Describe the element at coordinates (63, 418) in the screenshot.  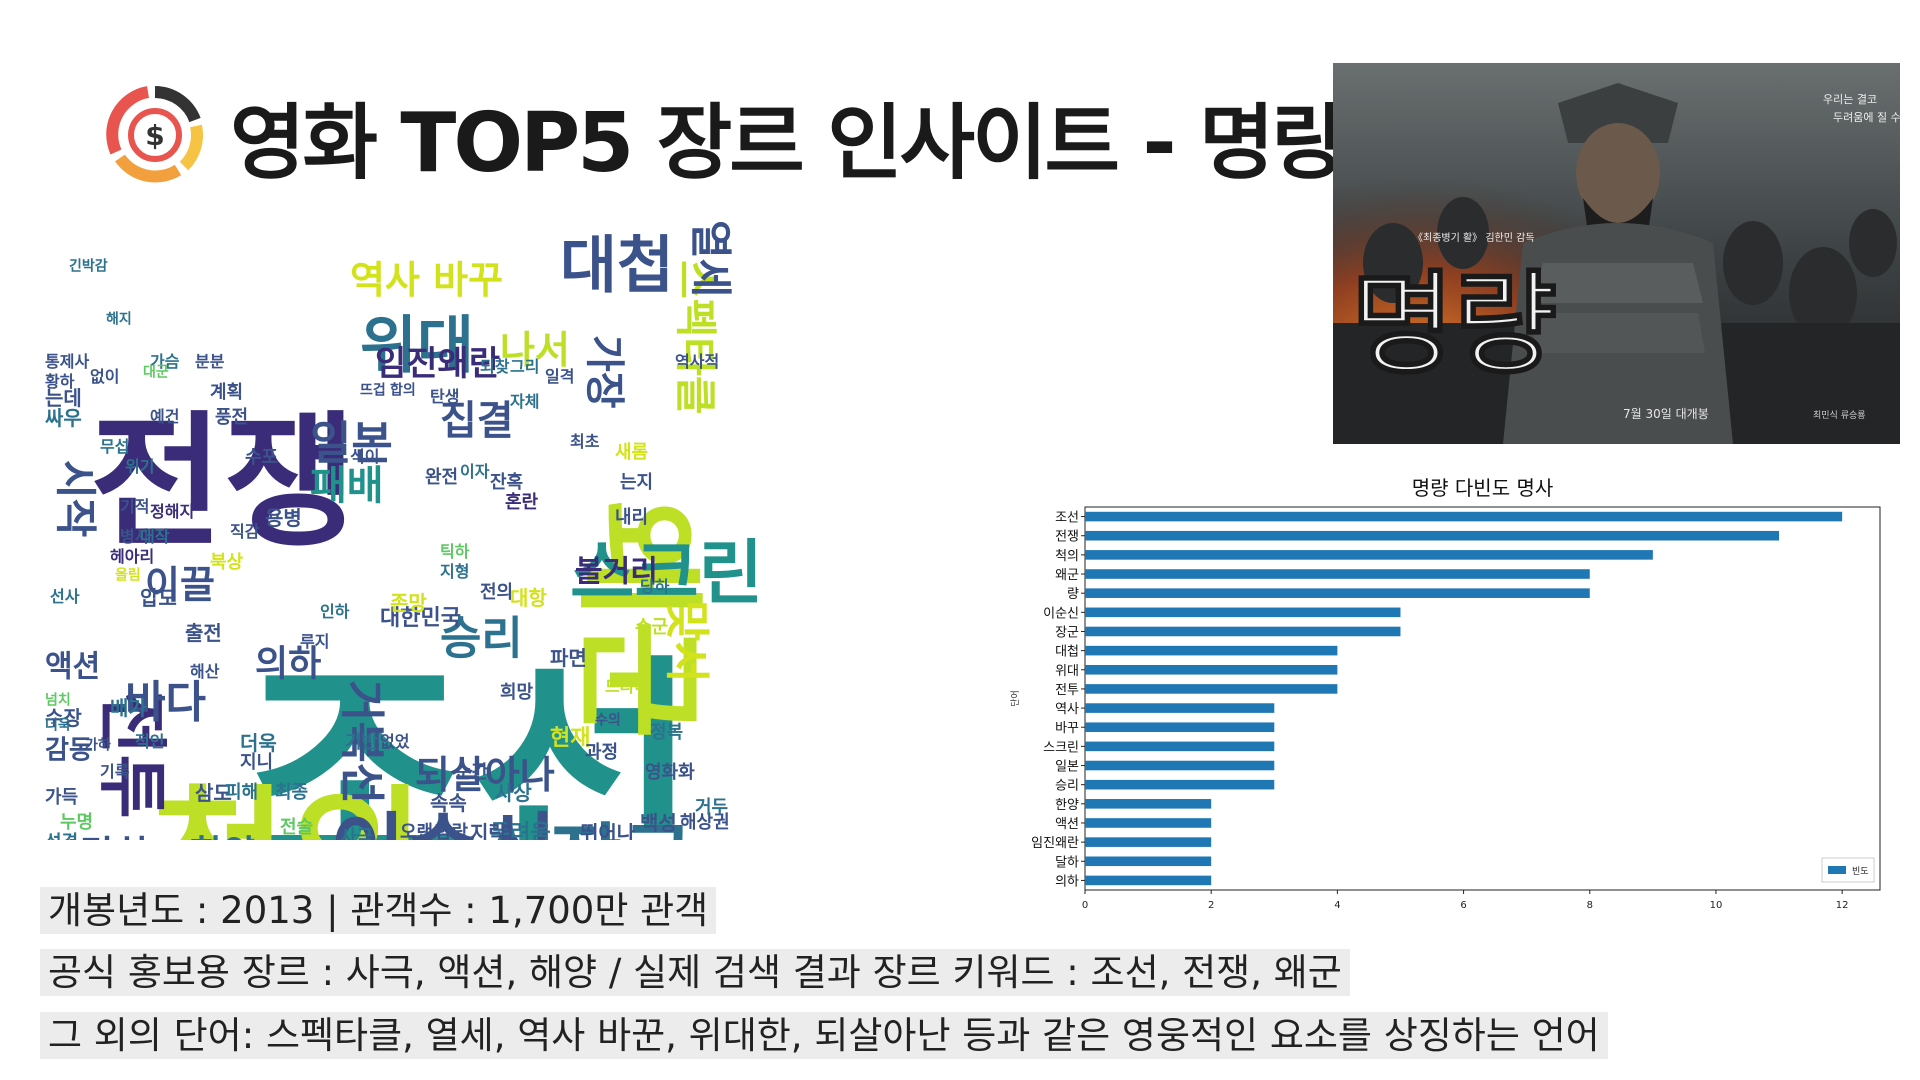
I see `word-cloud-word: 싸우` at that location.